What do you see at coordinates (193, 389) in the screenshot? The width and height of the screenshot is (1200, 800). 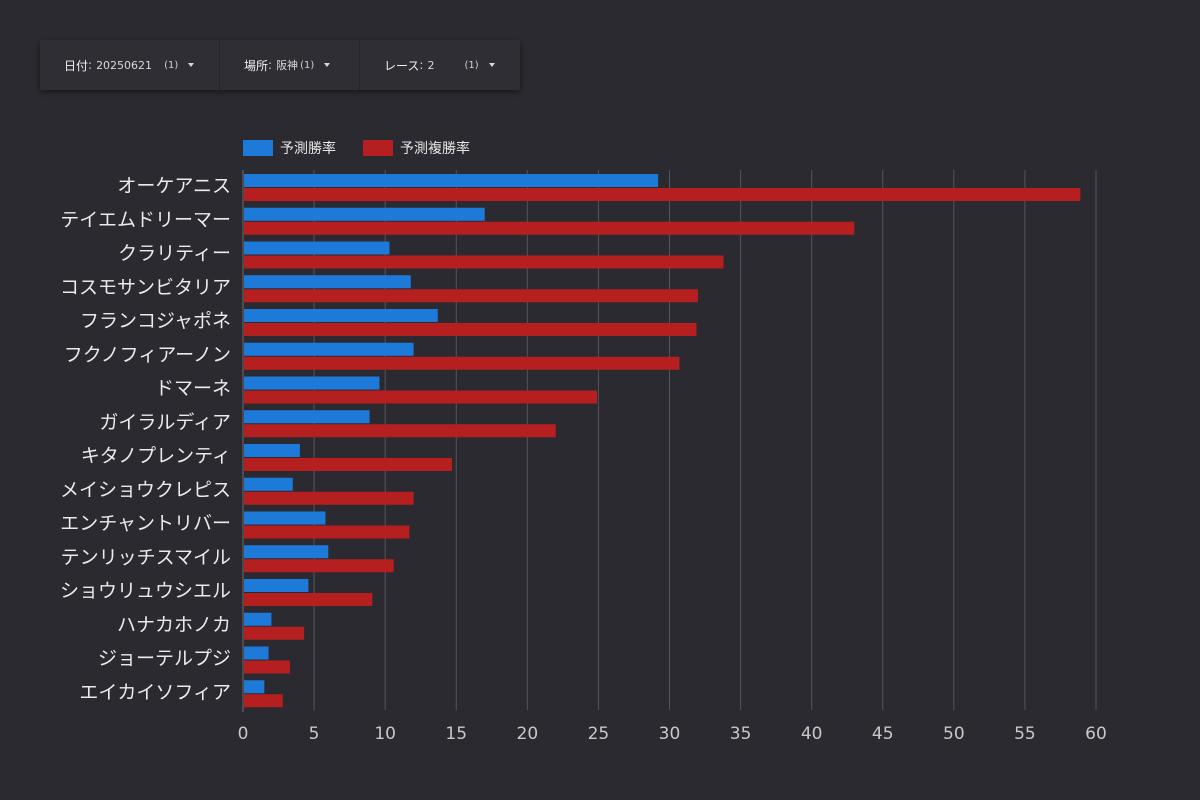 I see `category-label: ドマーネ` at bounding box center [193, 389].